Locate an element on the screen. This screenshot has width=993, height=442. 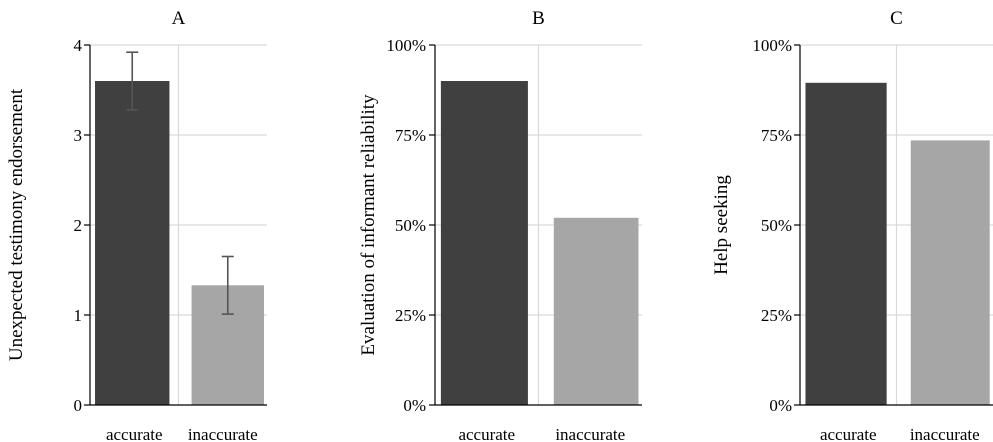
y-axis-title: Help seeking is located at coordinates (721, 225).